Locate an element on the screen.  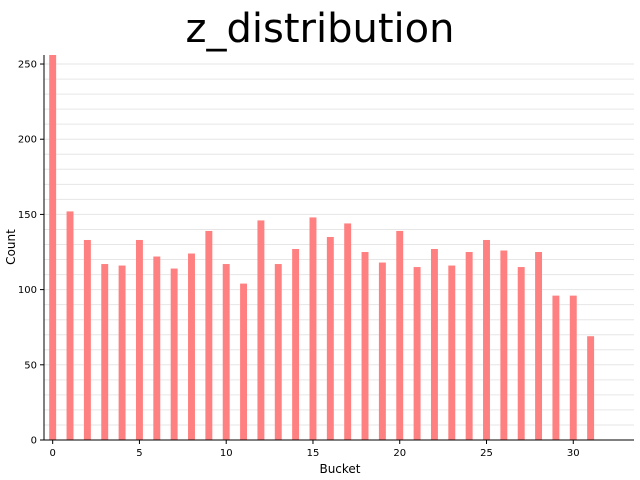
x-tick-label: 5 is located at coordinates (139, 453).